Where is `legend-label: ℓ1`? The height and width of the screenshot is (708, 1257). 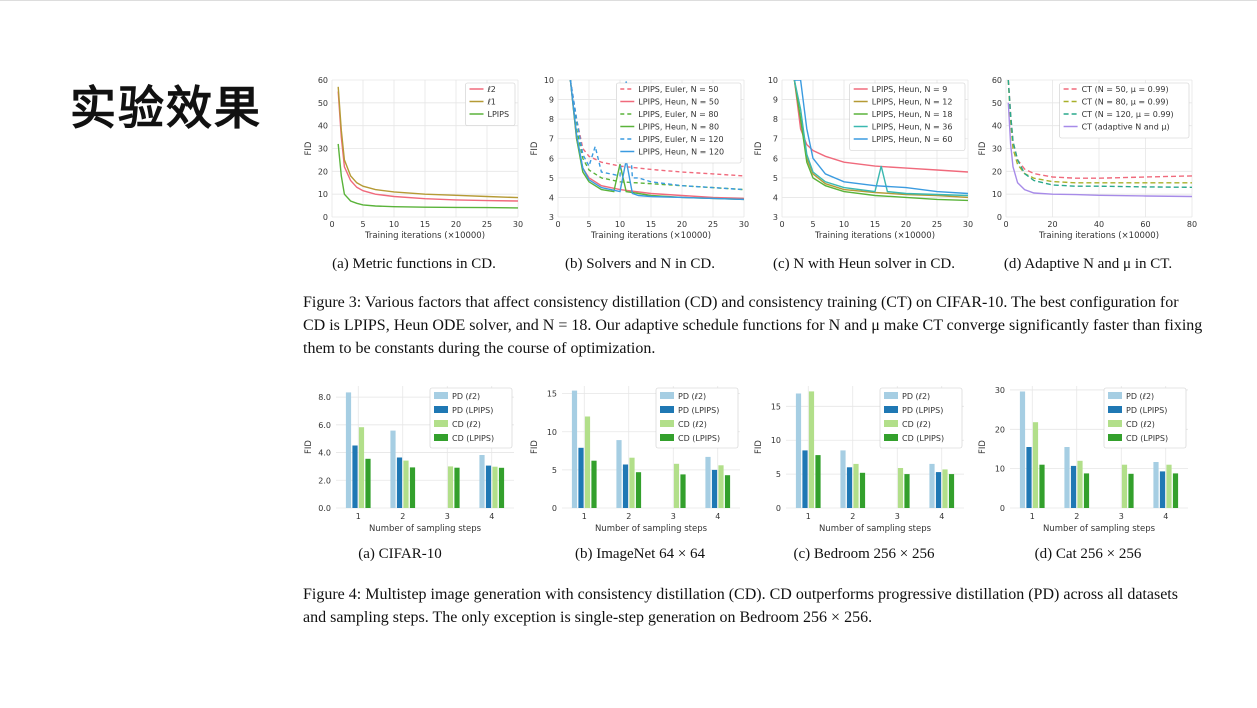
legend-label: ℓ1 is located at coordinates (491, 102).